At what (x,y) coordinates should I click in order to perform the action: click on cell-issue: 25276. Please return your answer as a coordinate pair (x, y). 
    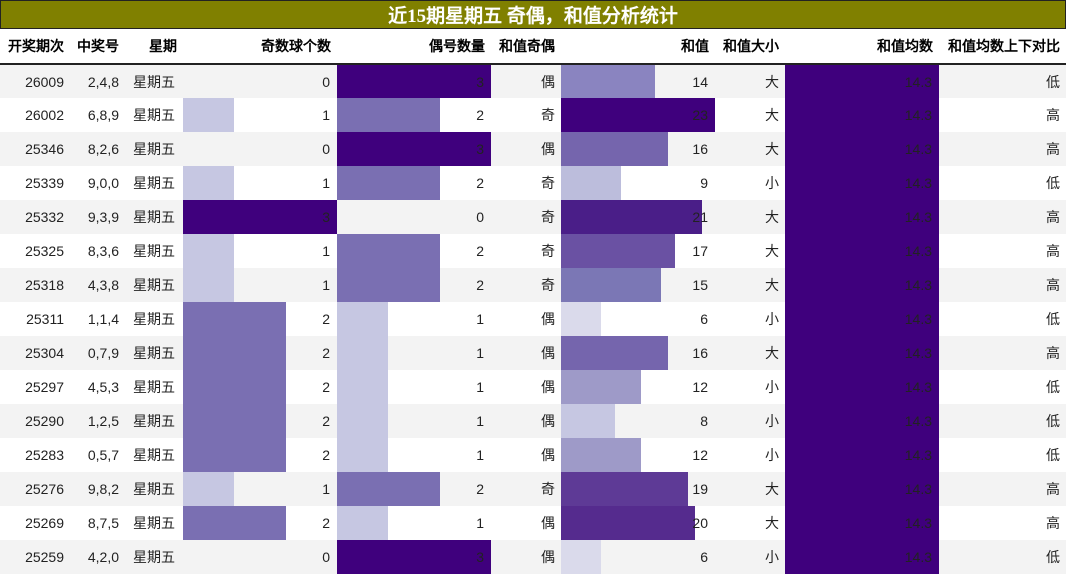
    Looking at the image, I should click on (35, 489).